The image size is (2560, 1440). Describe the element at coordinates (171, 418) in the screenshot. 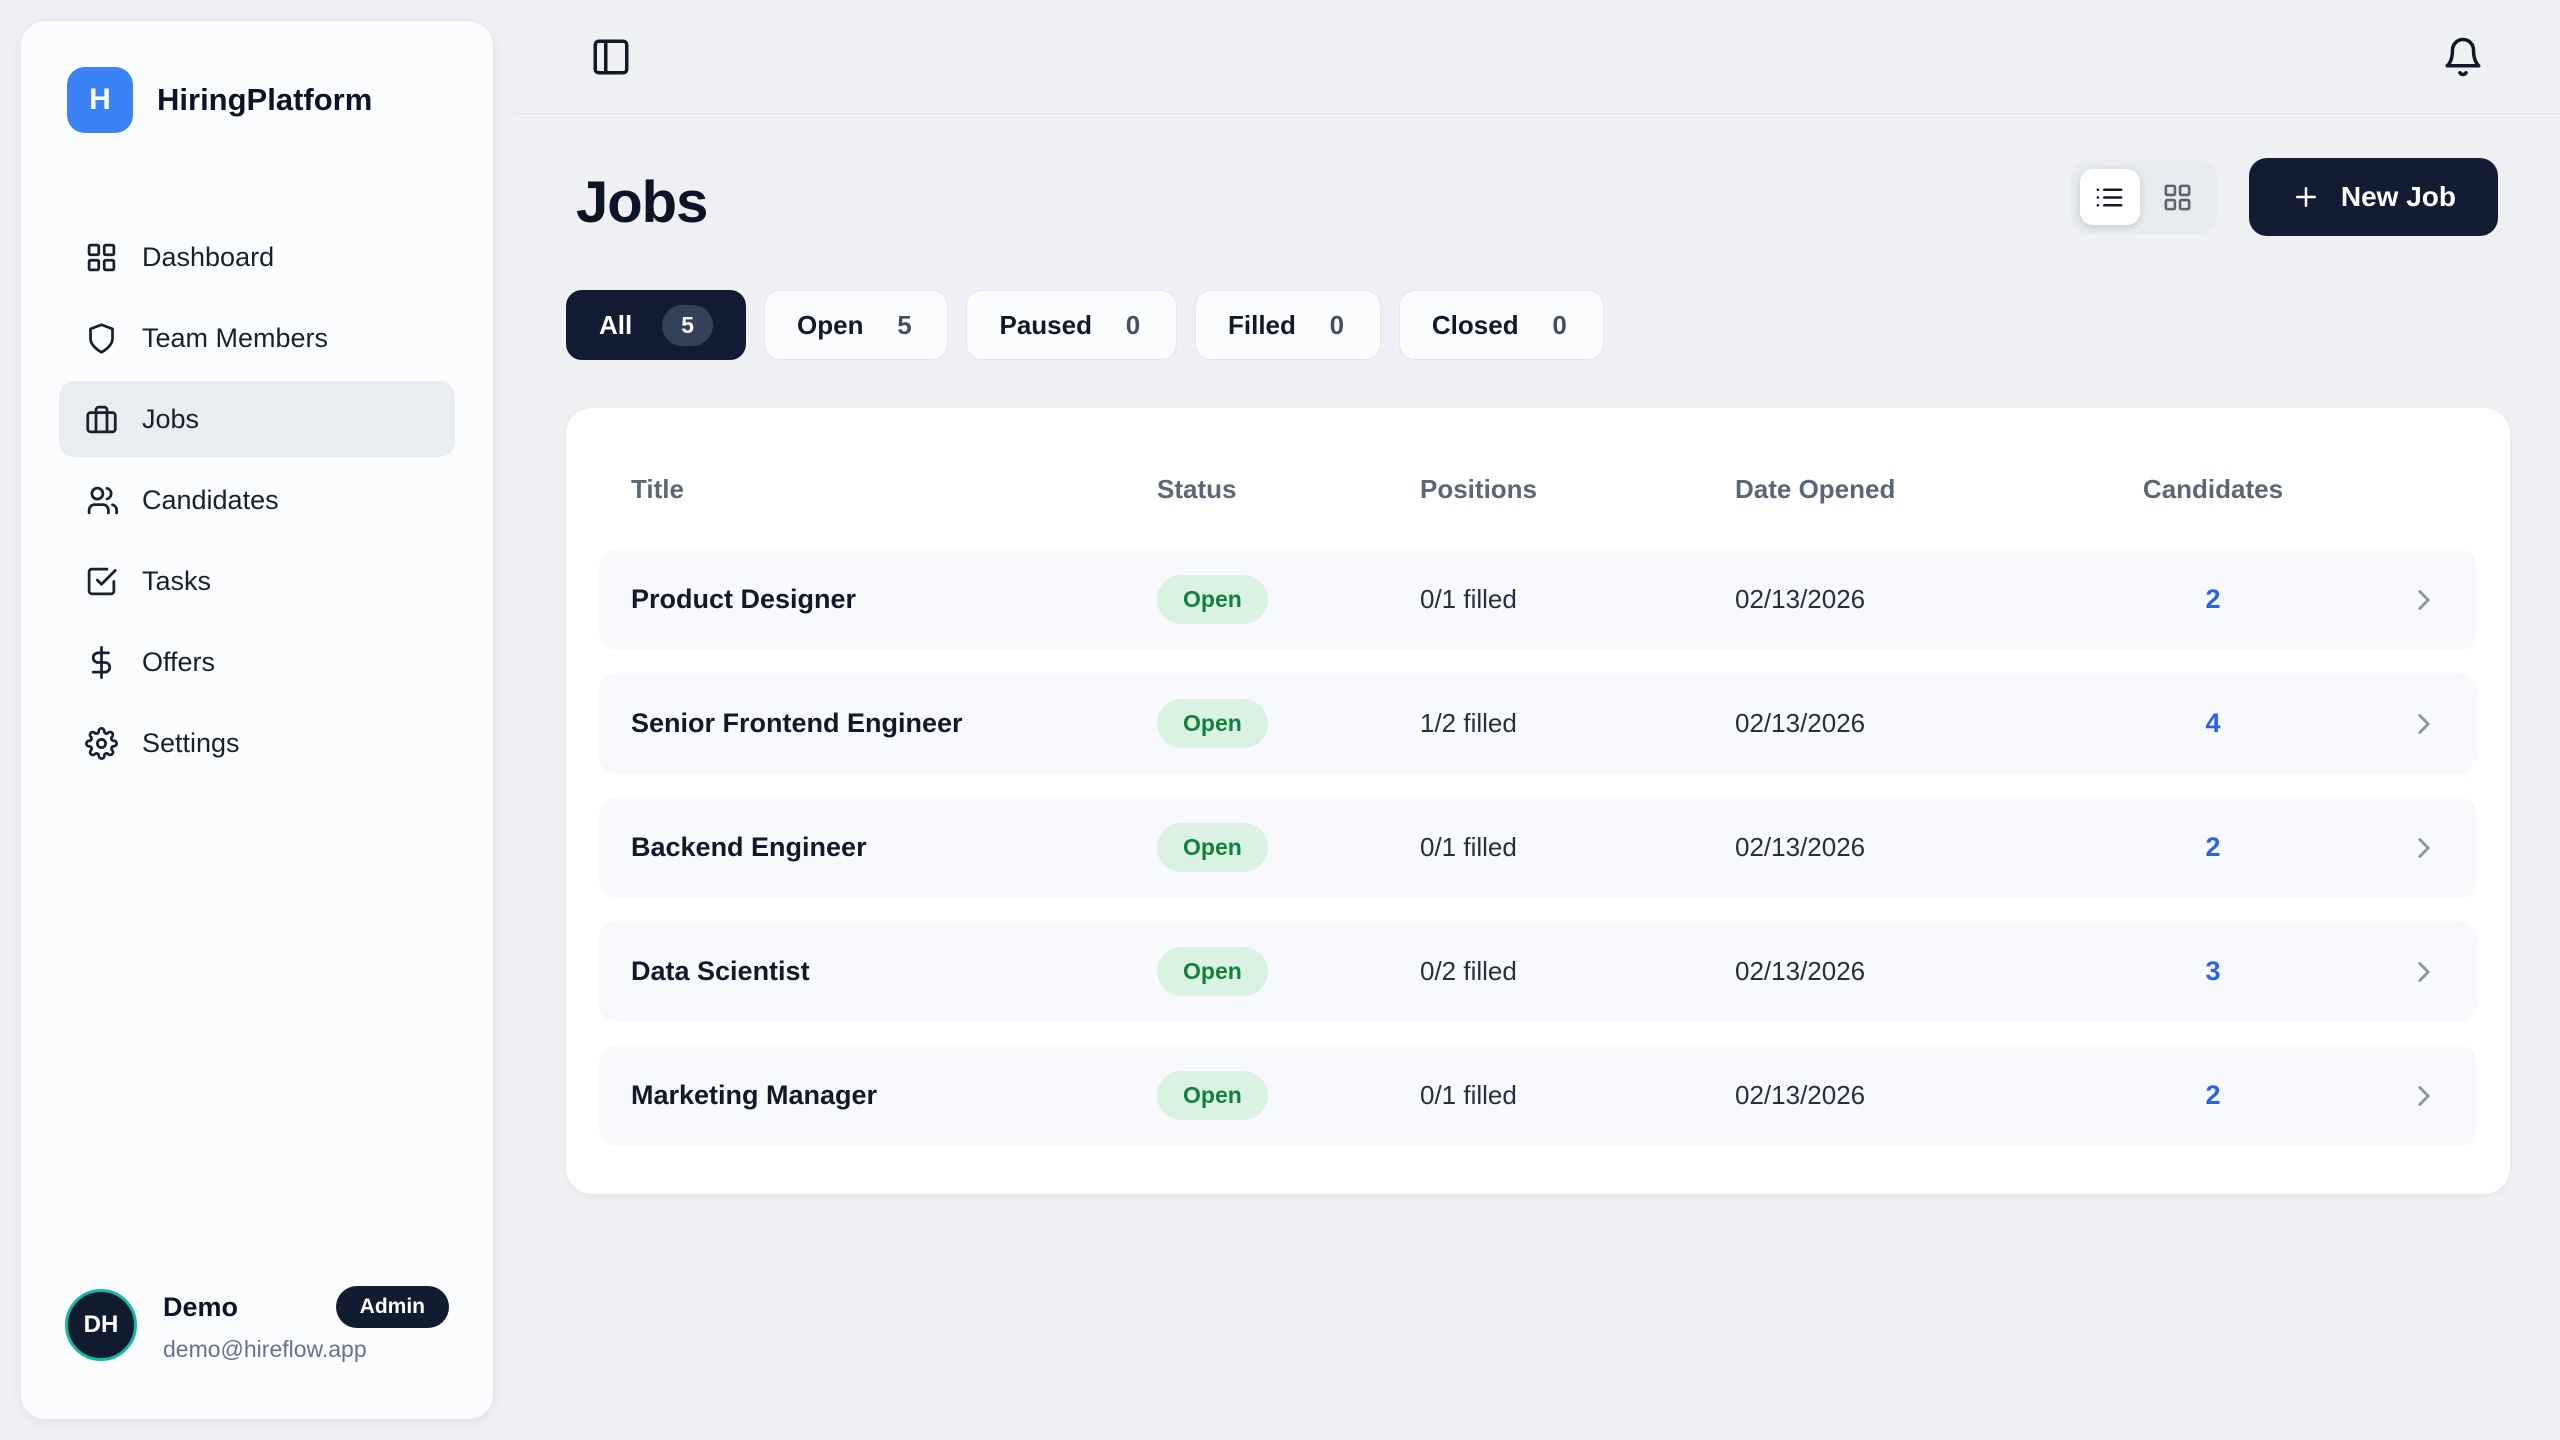

I see `sidebar-item-label: Jobs` at that location.